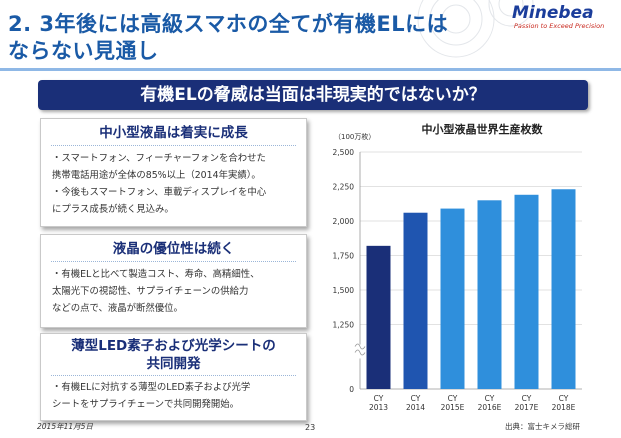 The width and height of the screenshot is (621, 438). Describe the element at coordinates (310, 427) in the screenshot. I see `page-number: 23` at that location.